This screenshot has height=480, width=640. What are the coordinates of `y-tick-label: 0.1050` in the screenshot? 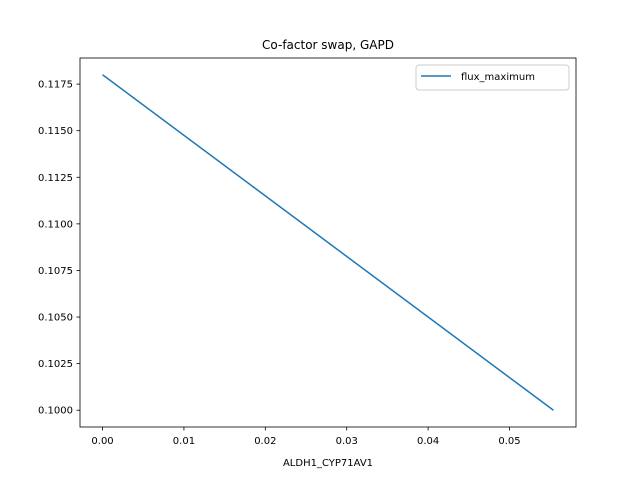 It's located at (55, 318).